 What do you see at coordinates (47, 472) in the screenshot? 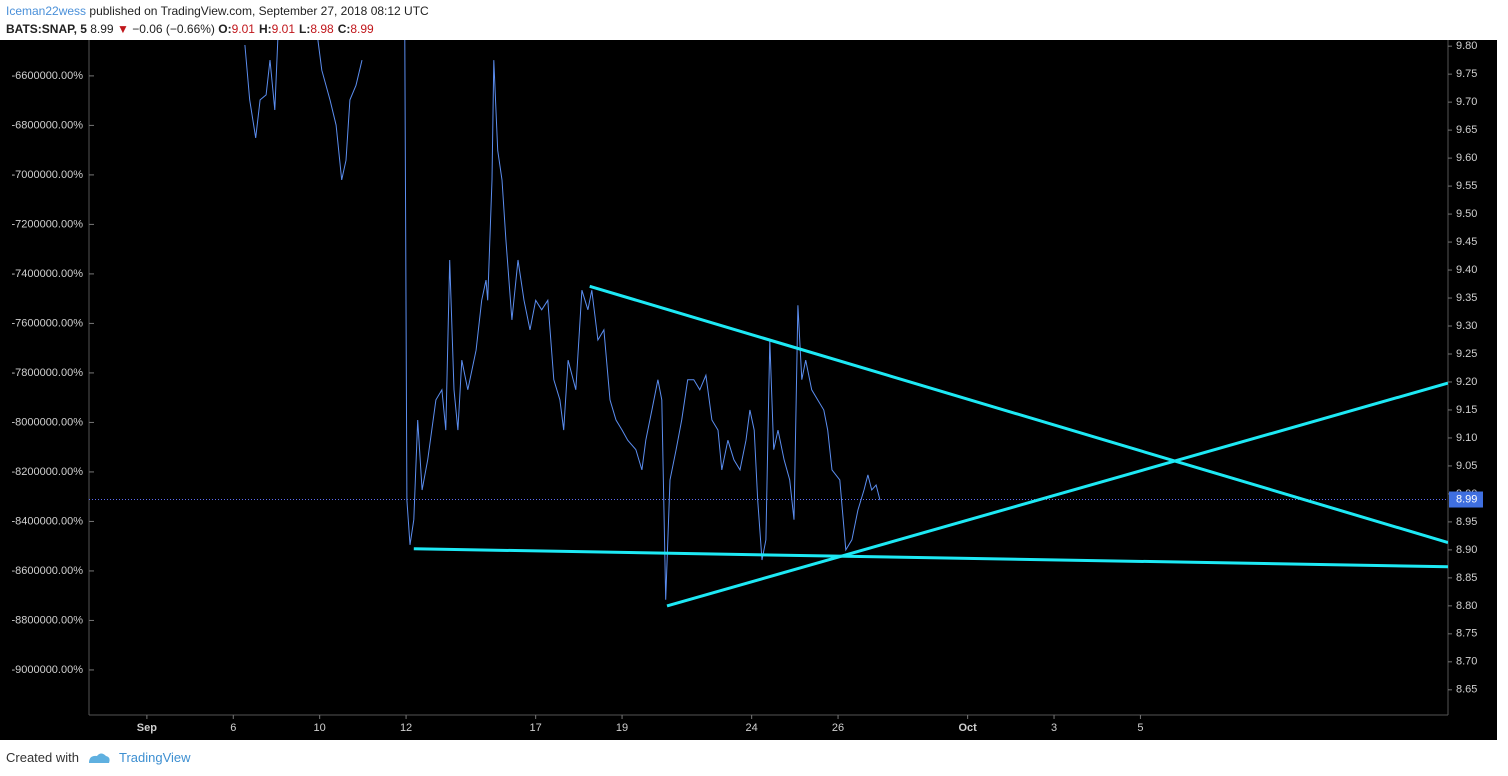
I see `y-tick-label: -8200000.00%` at bounding box center [47, 472].